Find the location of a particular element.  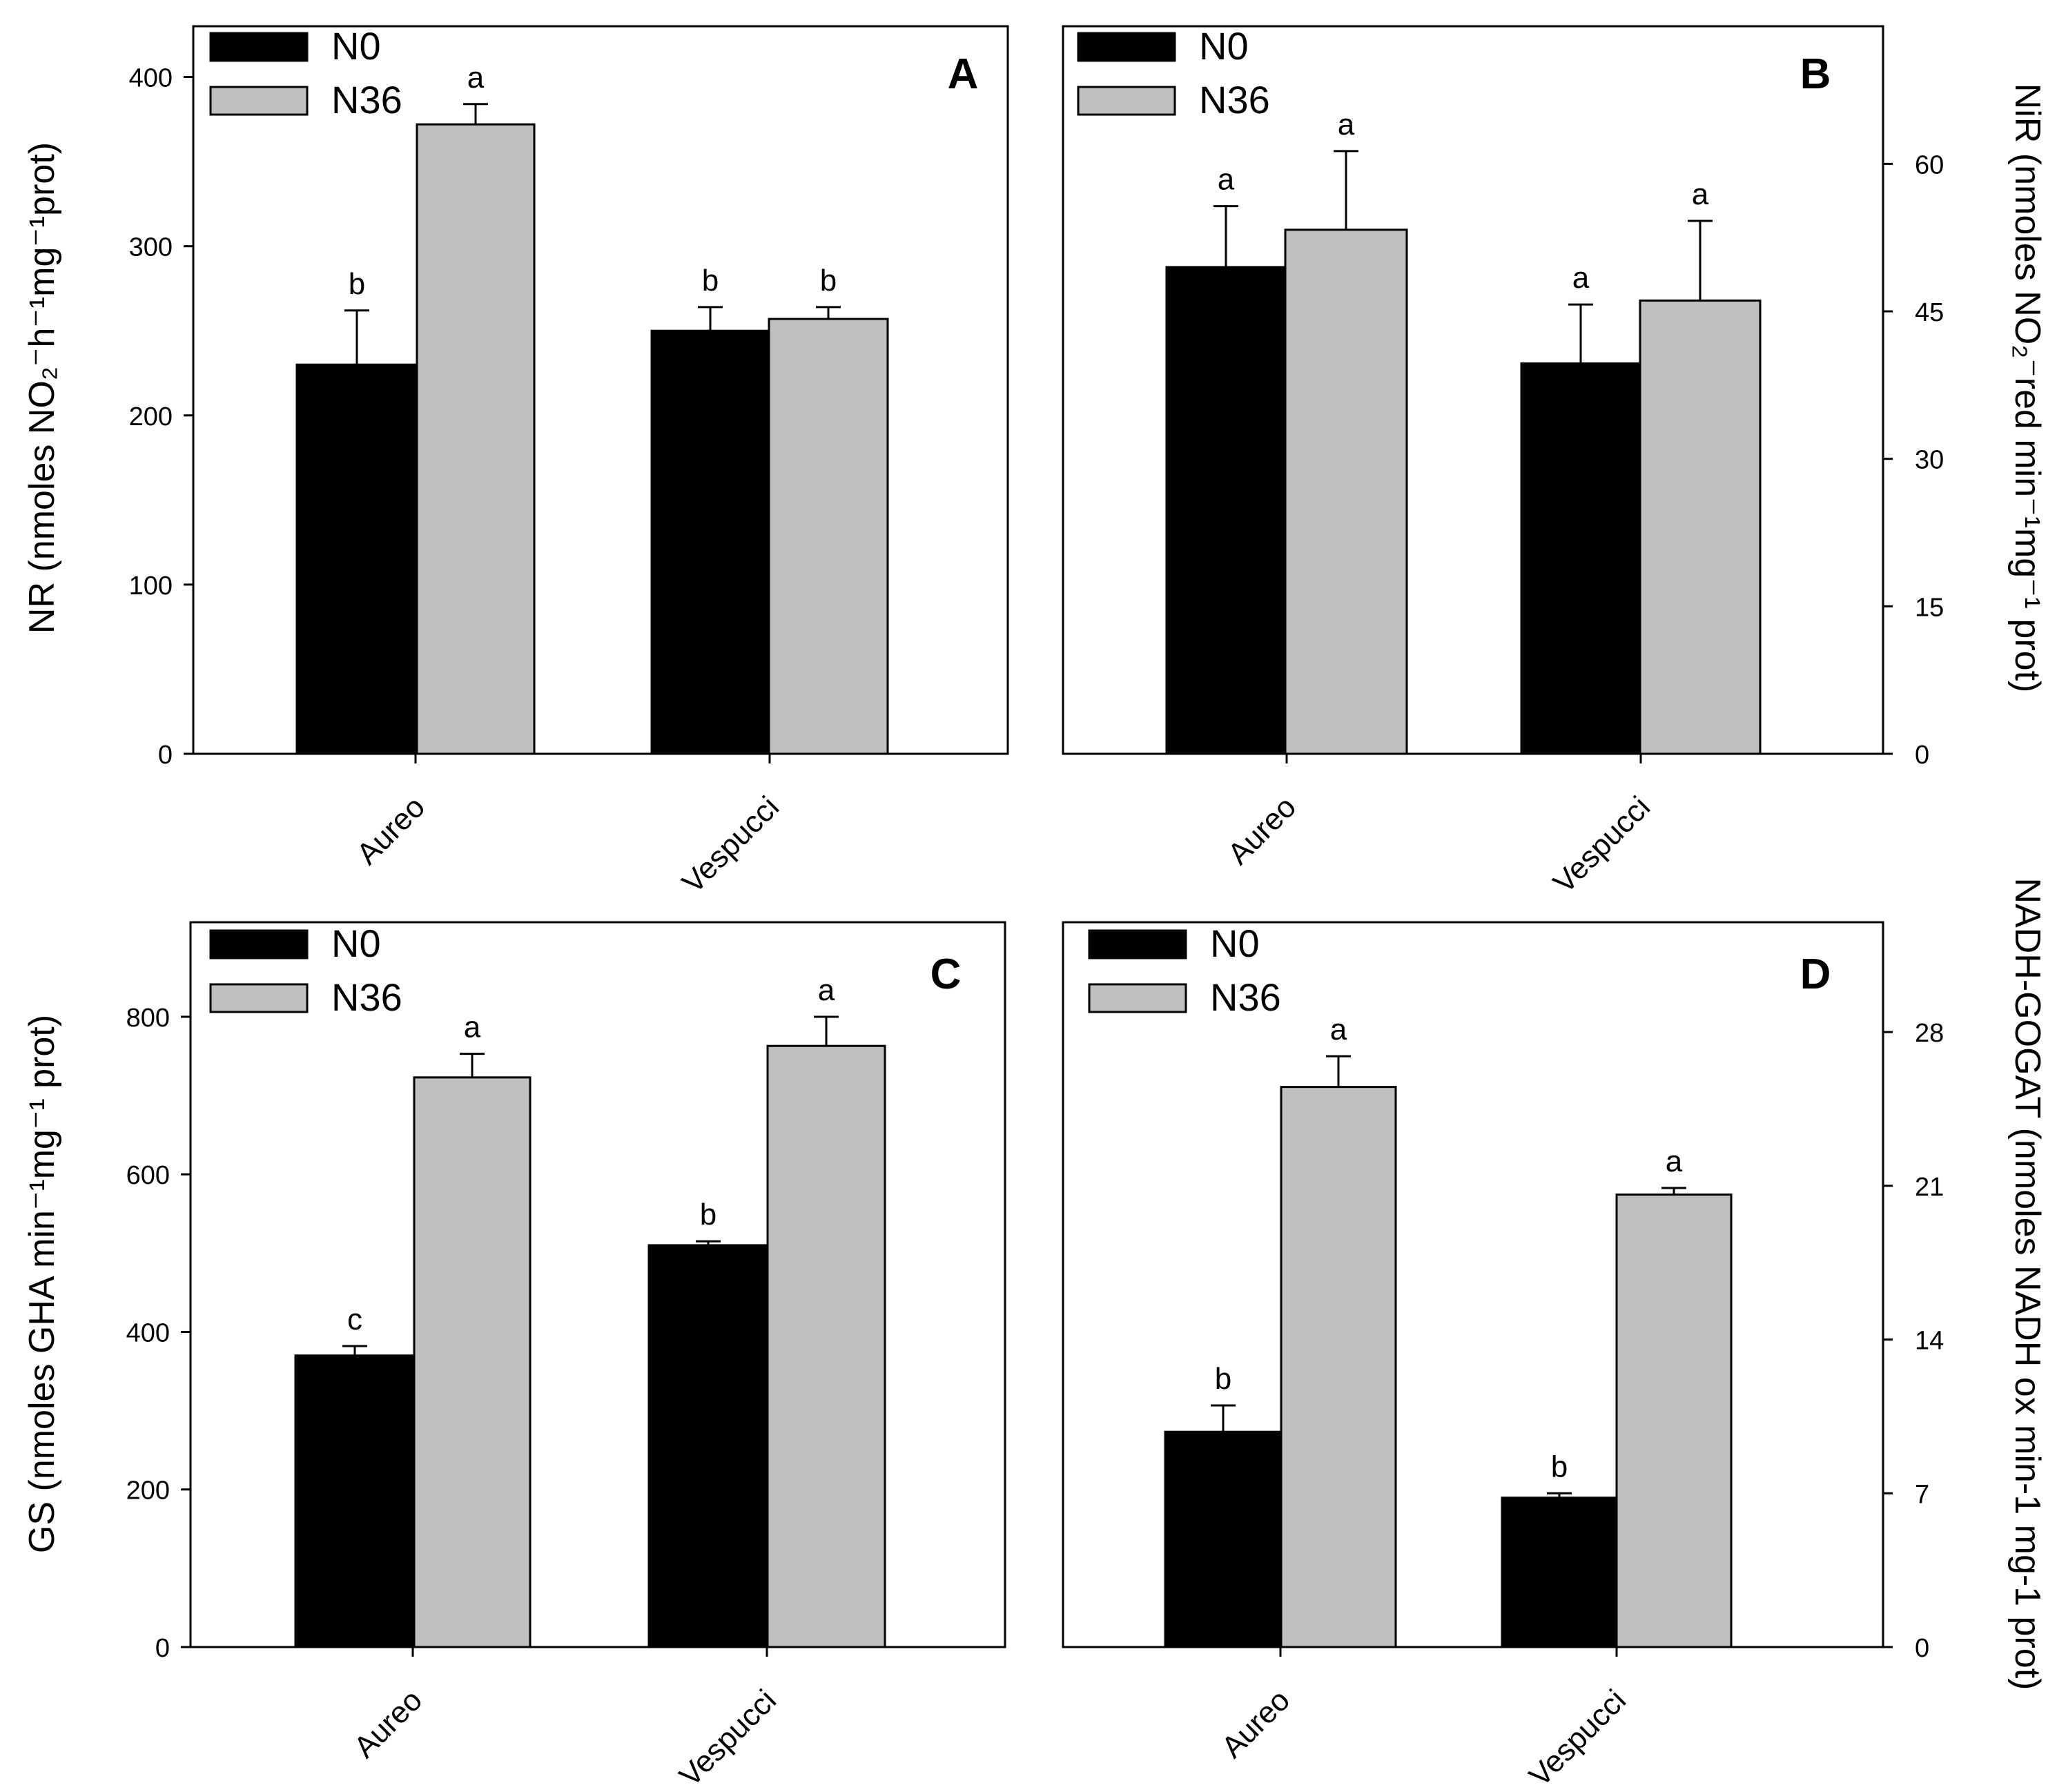

y-tick-label: 14 is located at coordinates (1929, 1341).